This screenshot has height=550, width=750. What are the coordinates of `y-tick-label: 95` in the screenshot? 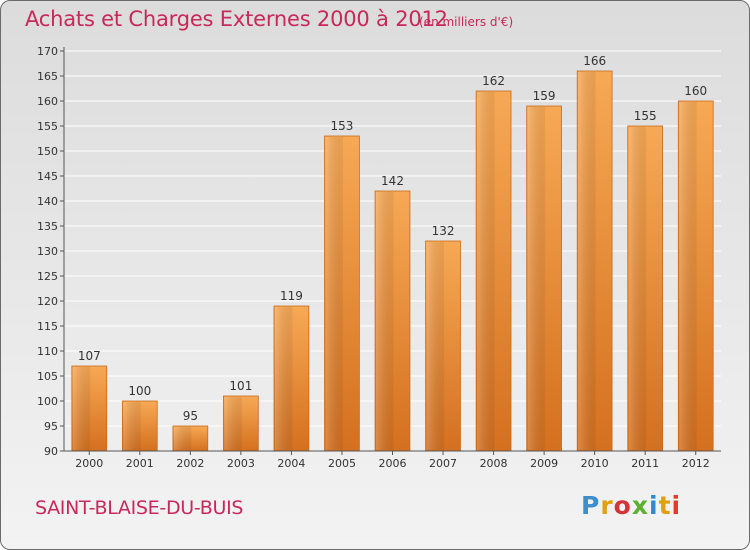 It's located at (51, 426).